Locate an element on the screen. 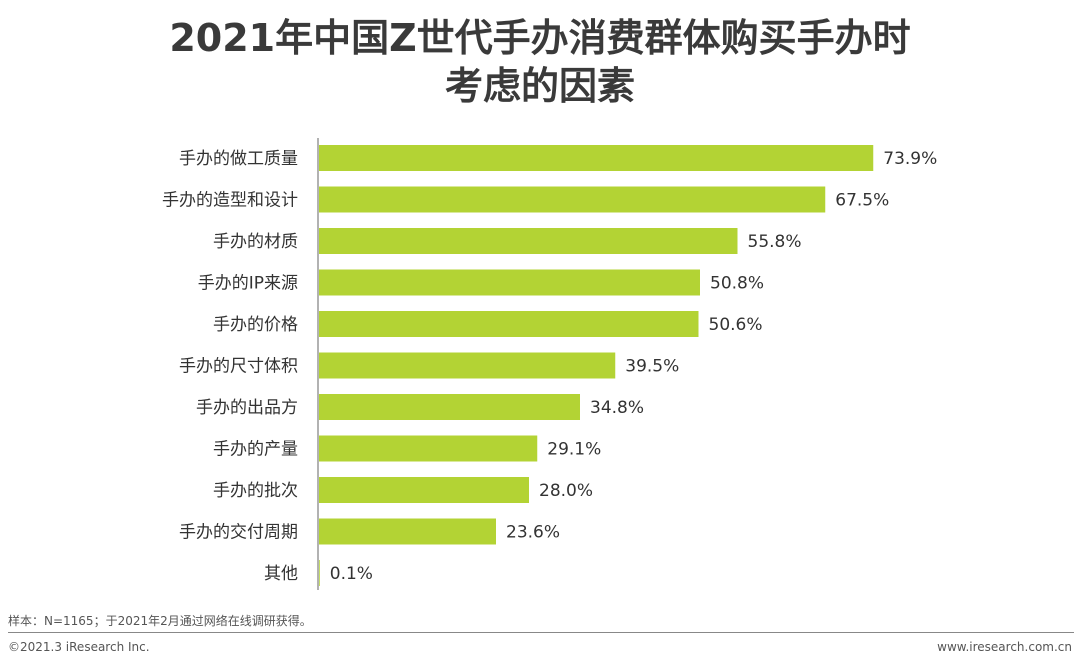 The width and height of the screenshot is (1080, 668). value-label: 28.0% is located at coordinates (566, 491).